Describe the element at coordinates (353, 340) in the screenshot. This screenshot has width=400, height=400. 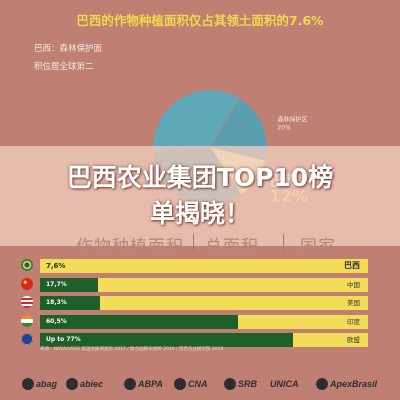
I see `bar-category-label: 欧盟` at that location.